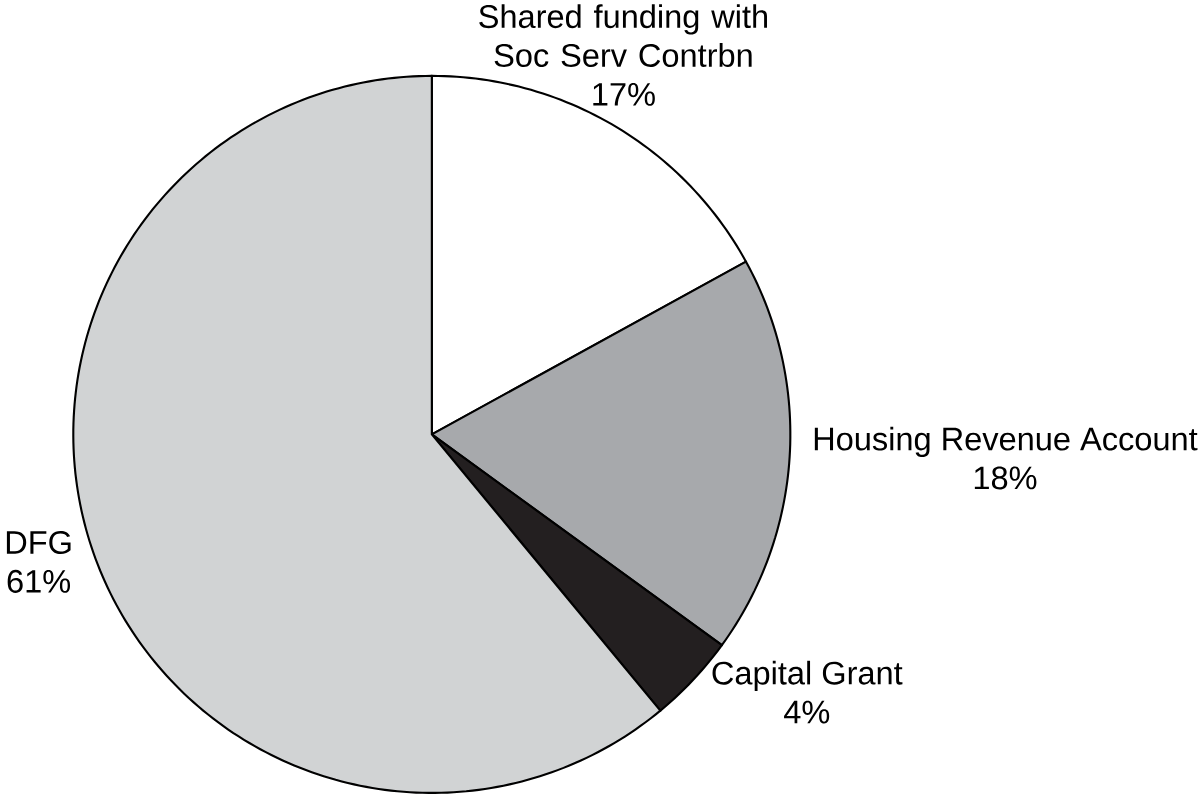 The image size is (1202, 794). What do you see at coordinates (807, 676) in the screenshot?
I see `slice-label: Capital Grant` at bounding box center [807, 676].